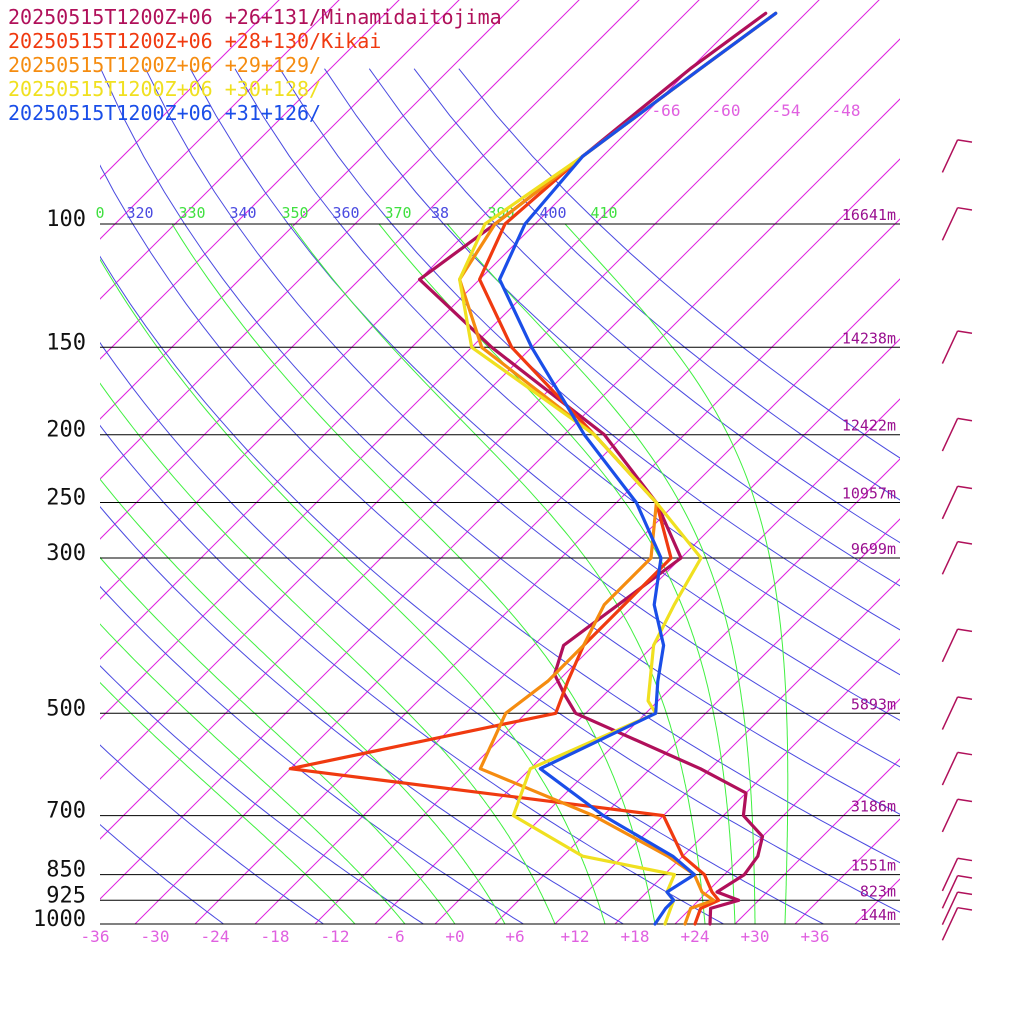  Describe the element at coordinates (66, 708) in the screenshot. I see `pressure-label: 500` at that location.